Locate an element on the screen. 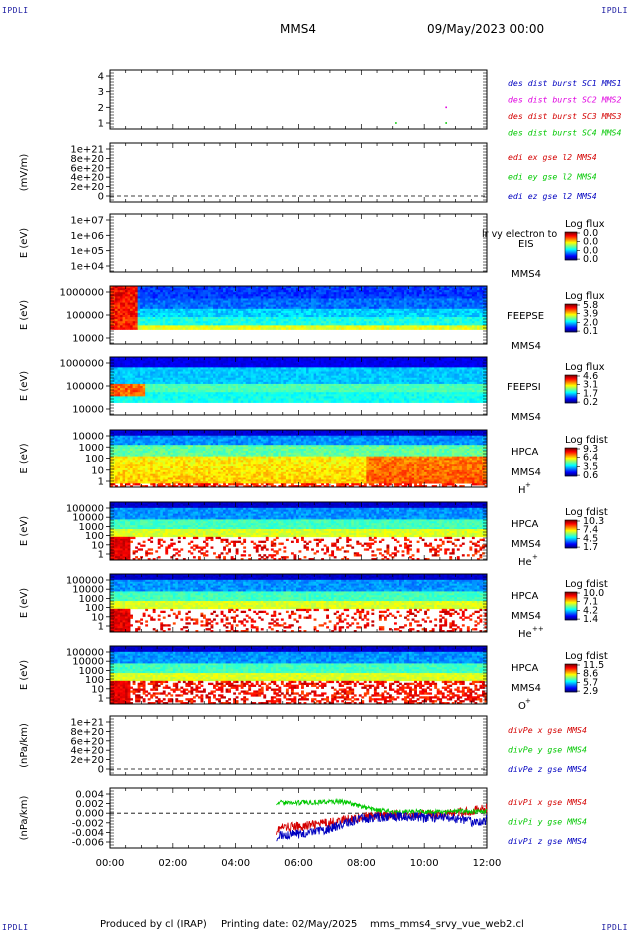 This screenshot has width=630, height=934. panel-feepsi-spectrogram is located at coordinates (299, 380).